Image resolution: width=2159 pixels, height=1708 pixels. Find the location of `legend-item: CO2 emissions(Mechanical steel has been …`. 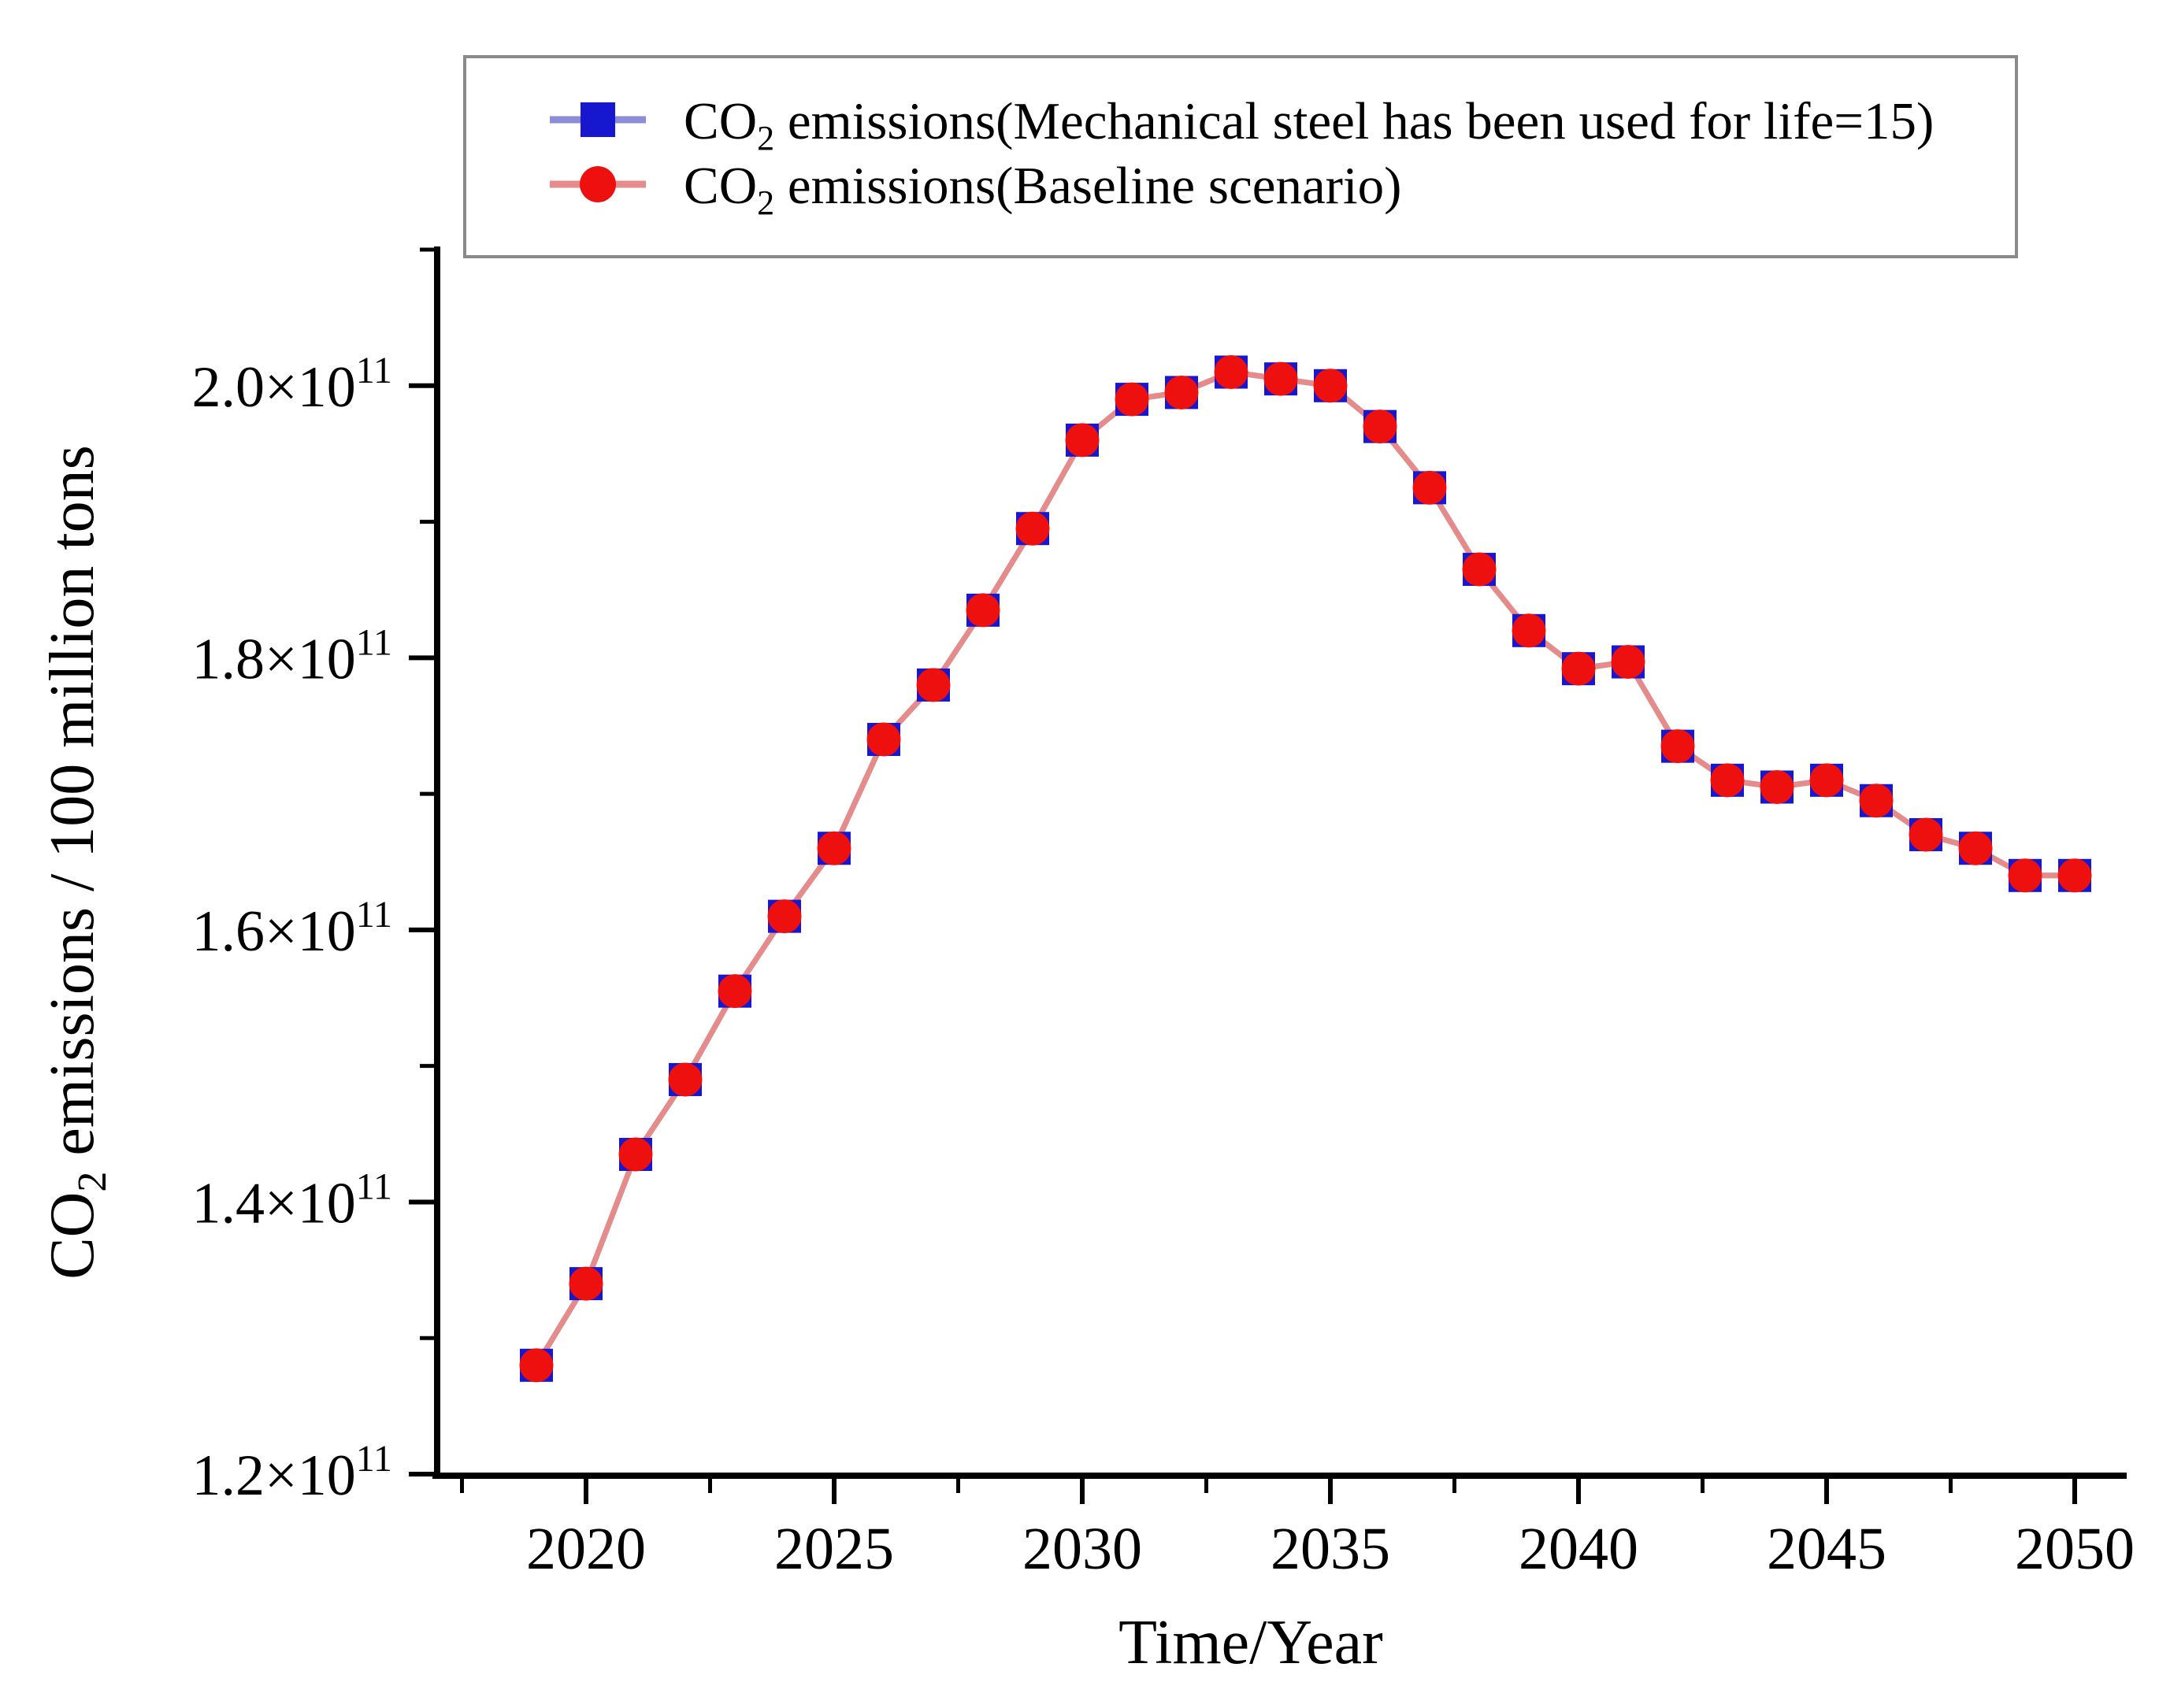

legend-item: CO2 emissions(Mechanical steel has been … is located at coordinates (1242, 124).